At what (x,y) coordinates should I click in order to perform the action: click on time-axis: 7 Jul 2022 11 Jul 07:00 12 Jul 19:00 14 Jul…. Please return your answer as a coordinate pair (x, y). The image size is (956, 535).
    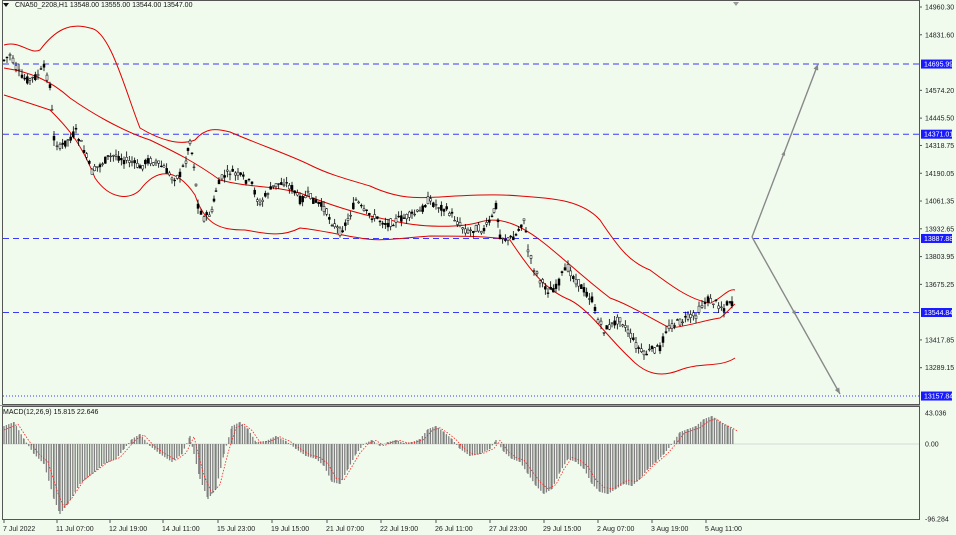
    Looking at the image, I should click on (372, 526).